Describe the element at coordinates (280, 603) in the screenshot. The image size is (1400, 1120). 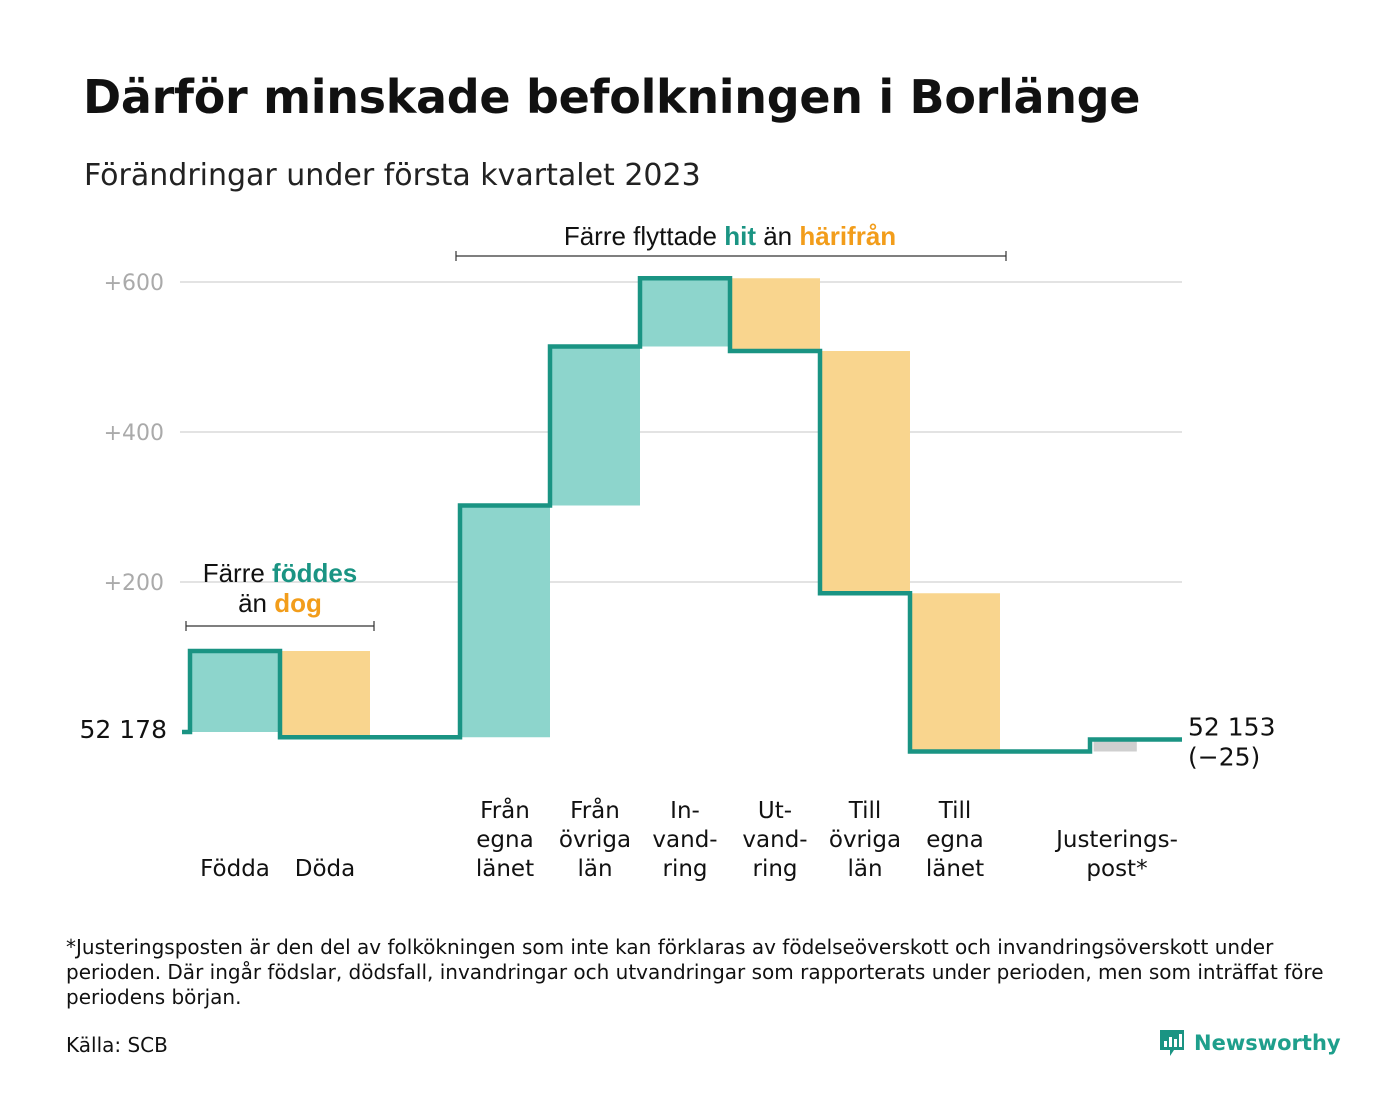
I see `births-annotation-line2: än dog` at that location.